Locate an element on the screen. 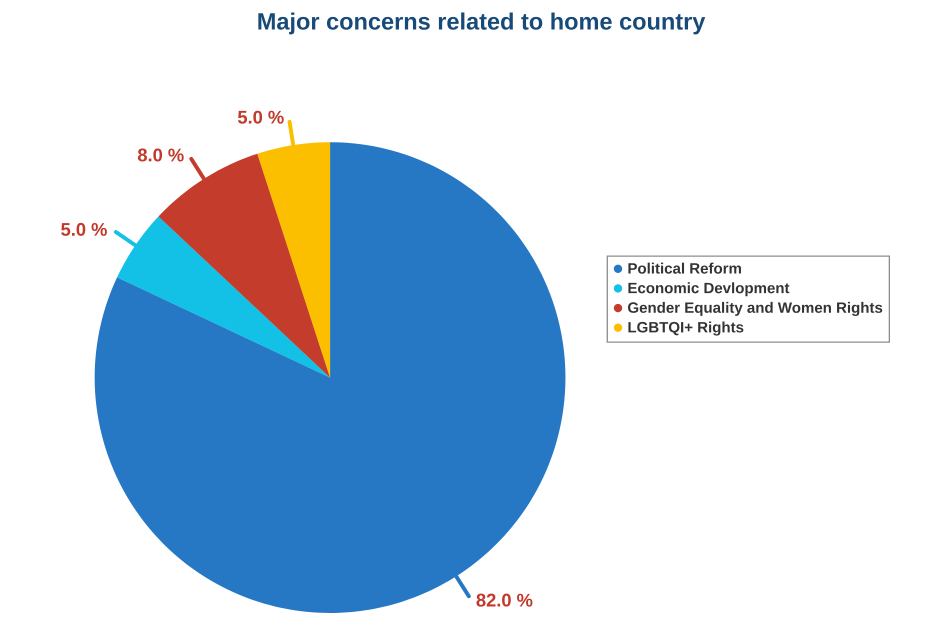  chart-title: Major concerns related to home country is located at coordinates (482, 23).